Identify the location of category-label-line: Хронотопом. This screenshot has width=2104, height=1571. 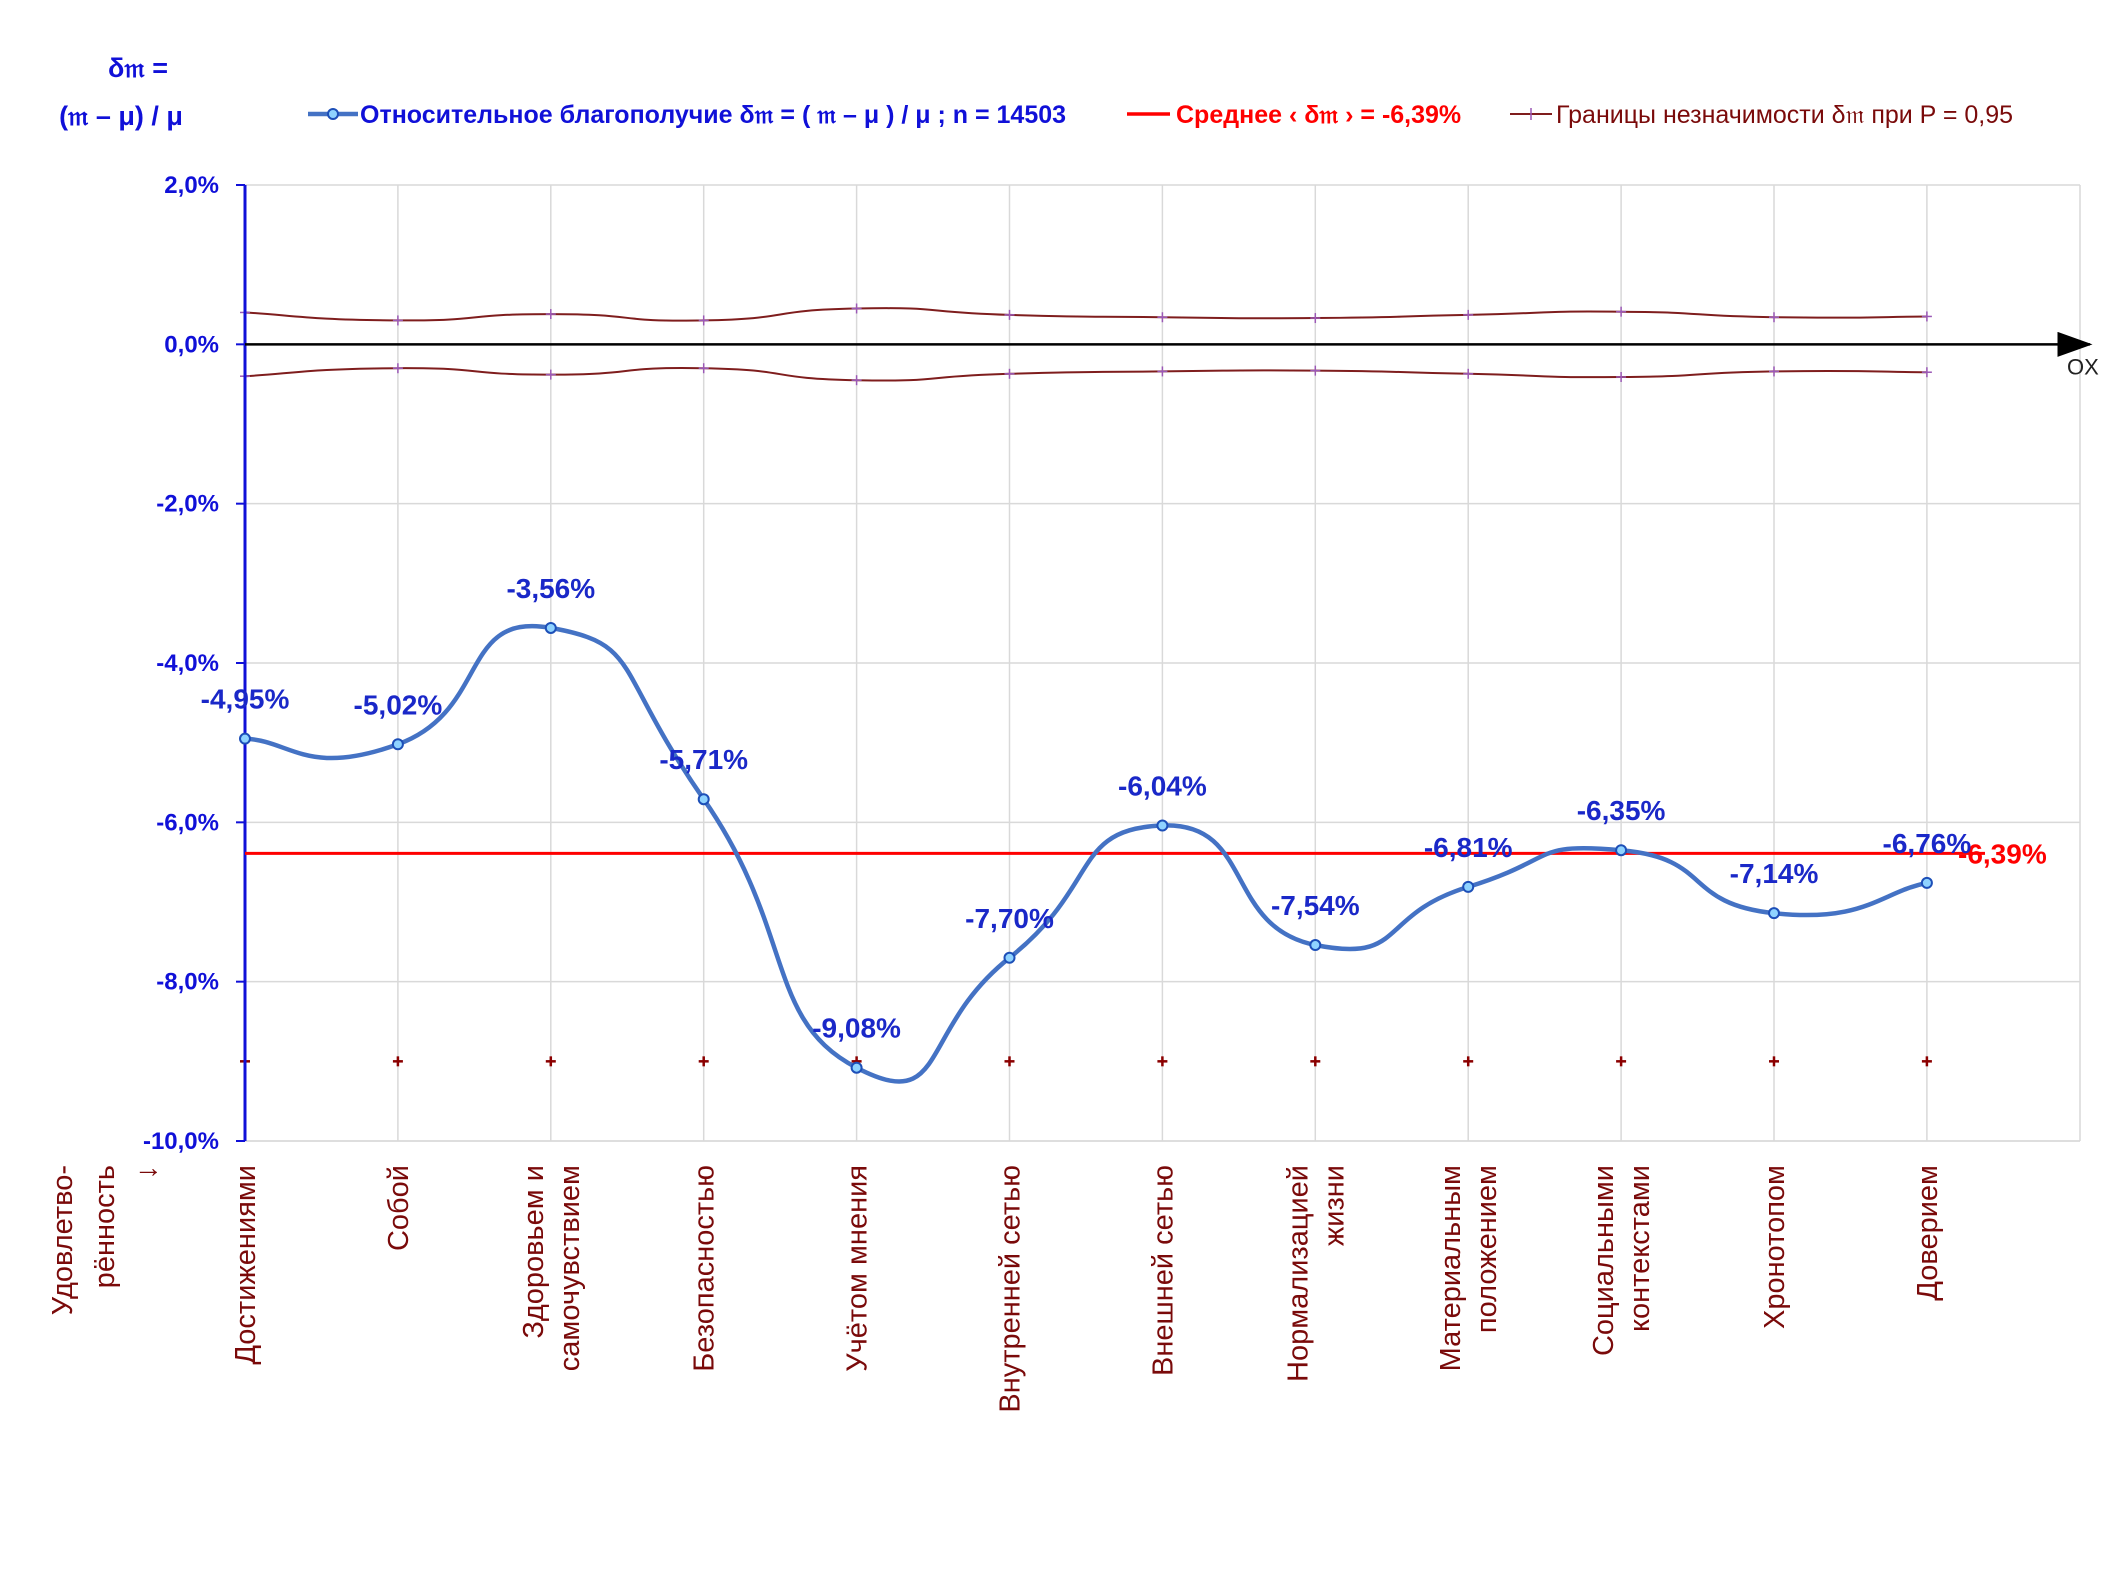
(1775, 1247).